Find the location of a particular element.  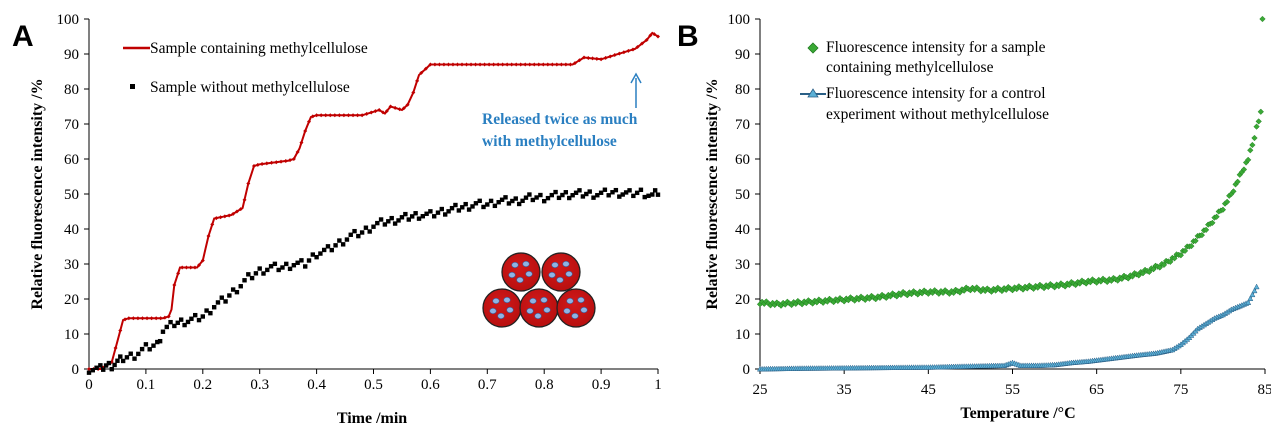

panel-letter-b: B is located at coordinates (688, 36).